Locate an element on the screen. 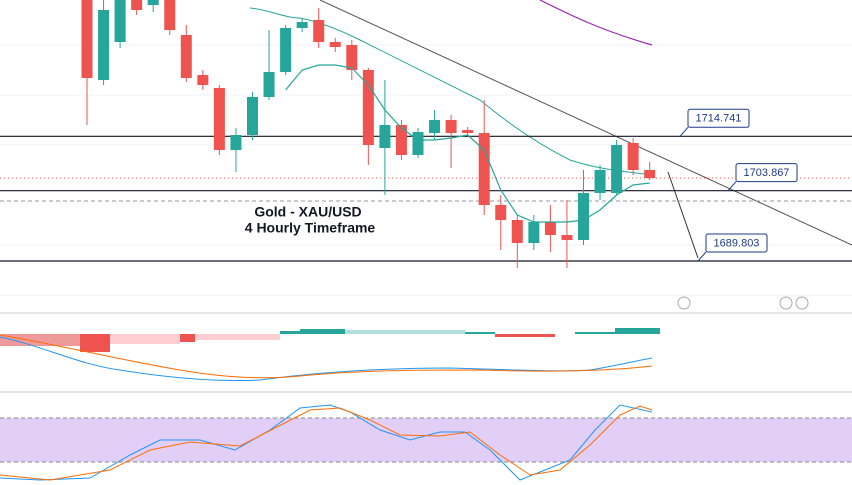 This screenshot has height=485, width=852. event-icons is located at coordinates (743, 303).